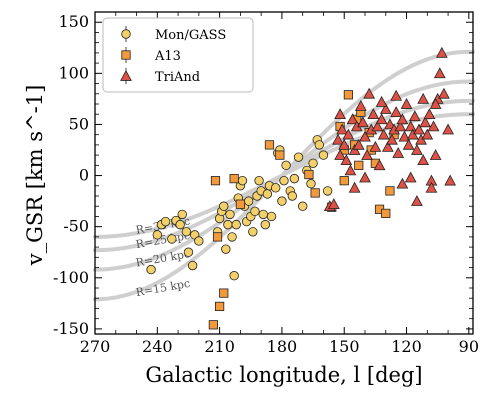 Image resolution: width=485 pixels, height=404 pixels. Describe the element at coordinates (167, 56) in the screenshot. I see `legend-label-1: A13` at that location.